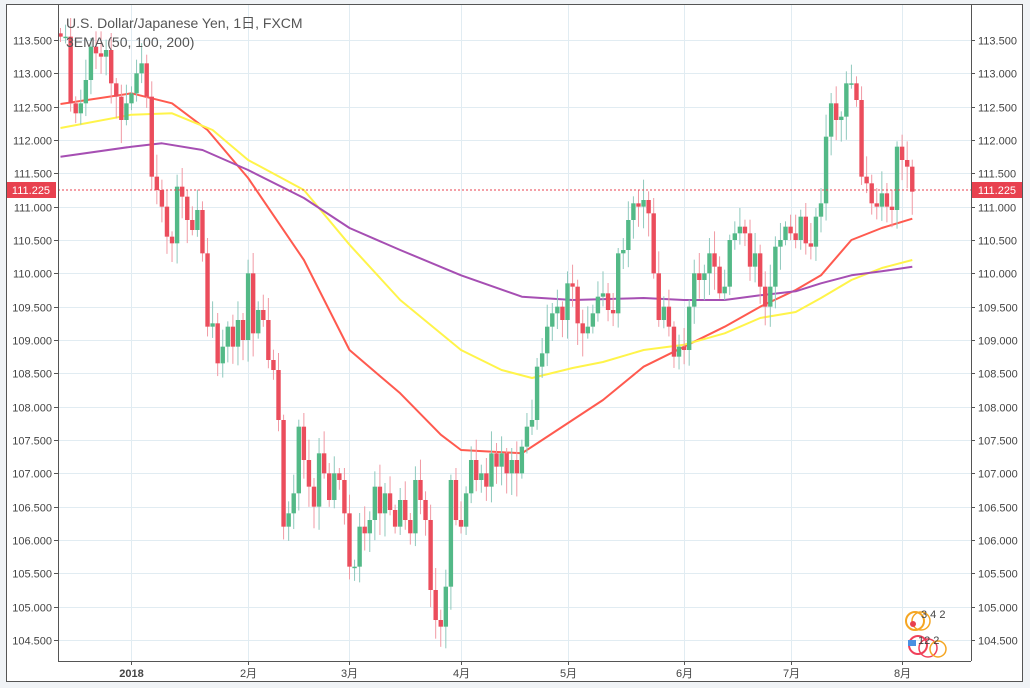 The width and height of the screenshot is (1030, 688). Describe the element at coordinates (997, 209) in the screenshot. I see `price-tick-label-right: 111.000` at that location.